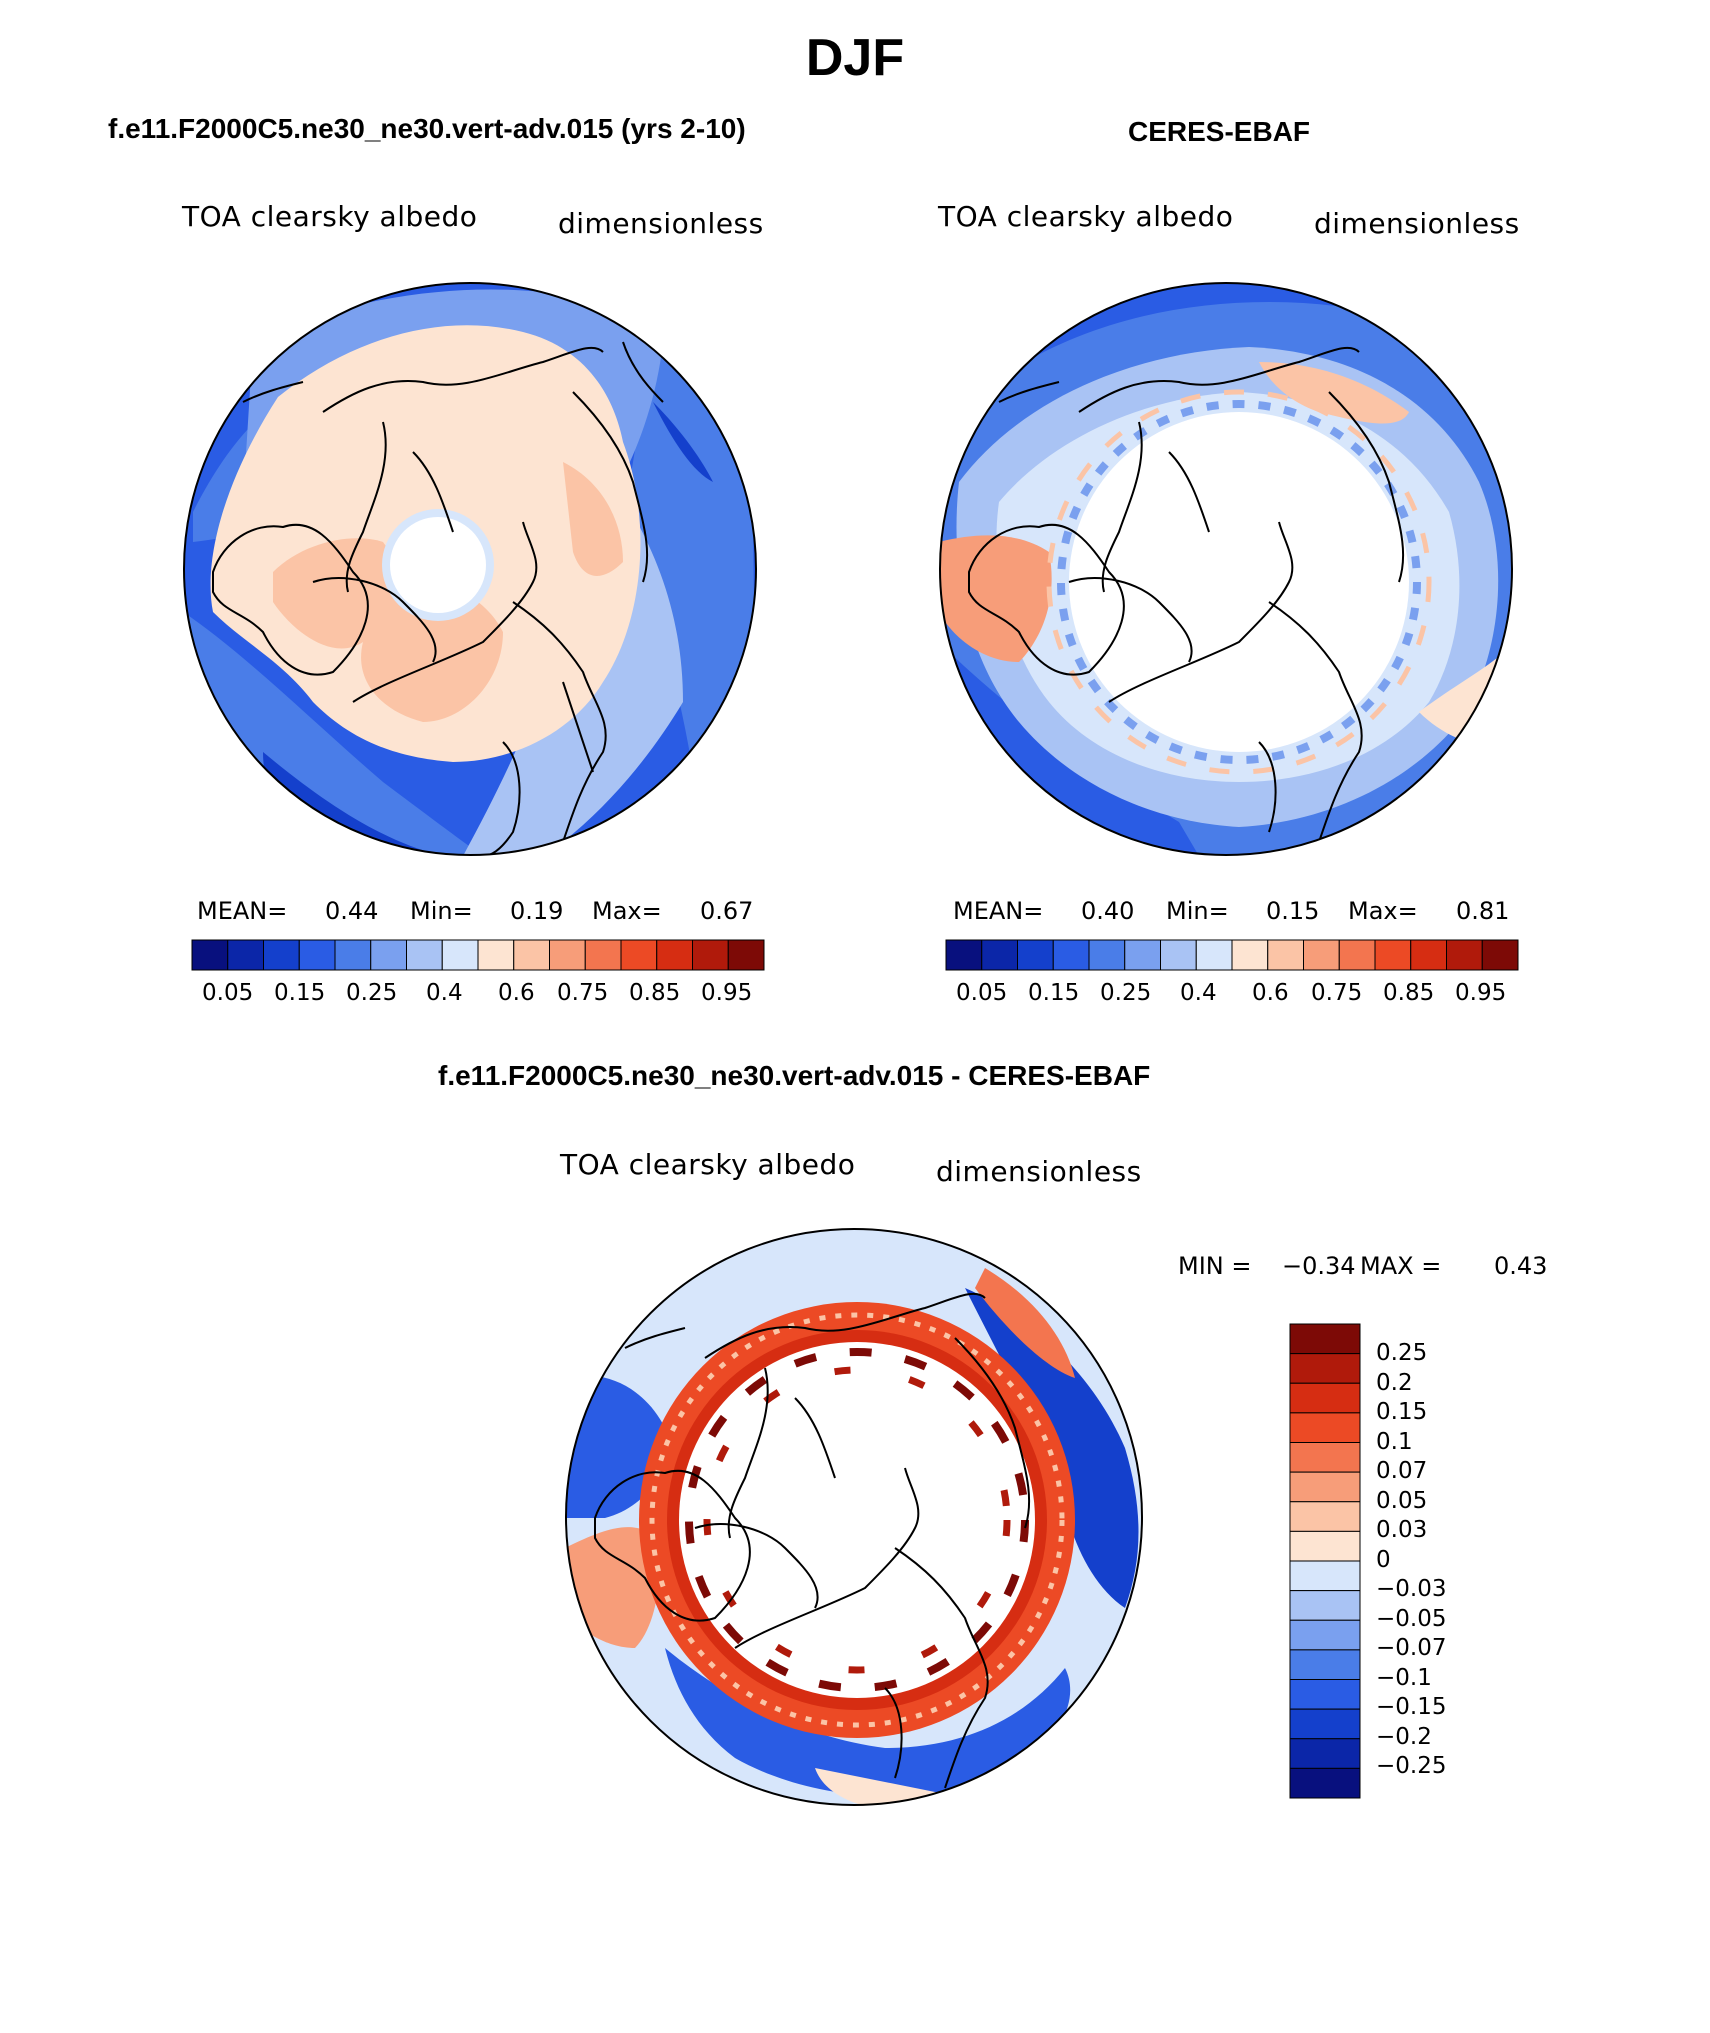 Image resolution: width=1710 pixels, height=2033 pixels. I want to click on panel-2-tick: 0.4, so click(1198, 993).